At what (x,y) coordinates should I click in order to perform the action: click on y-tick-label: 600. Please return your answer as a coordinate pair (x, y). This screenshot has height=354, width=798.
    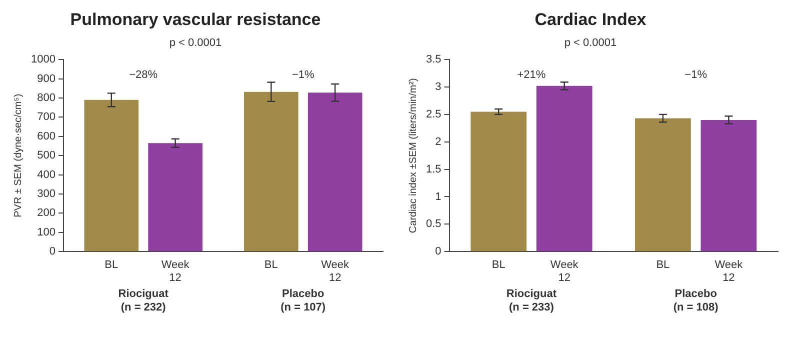
    Looking at the image, I should click on (46, 136).